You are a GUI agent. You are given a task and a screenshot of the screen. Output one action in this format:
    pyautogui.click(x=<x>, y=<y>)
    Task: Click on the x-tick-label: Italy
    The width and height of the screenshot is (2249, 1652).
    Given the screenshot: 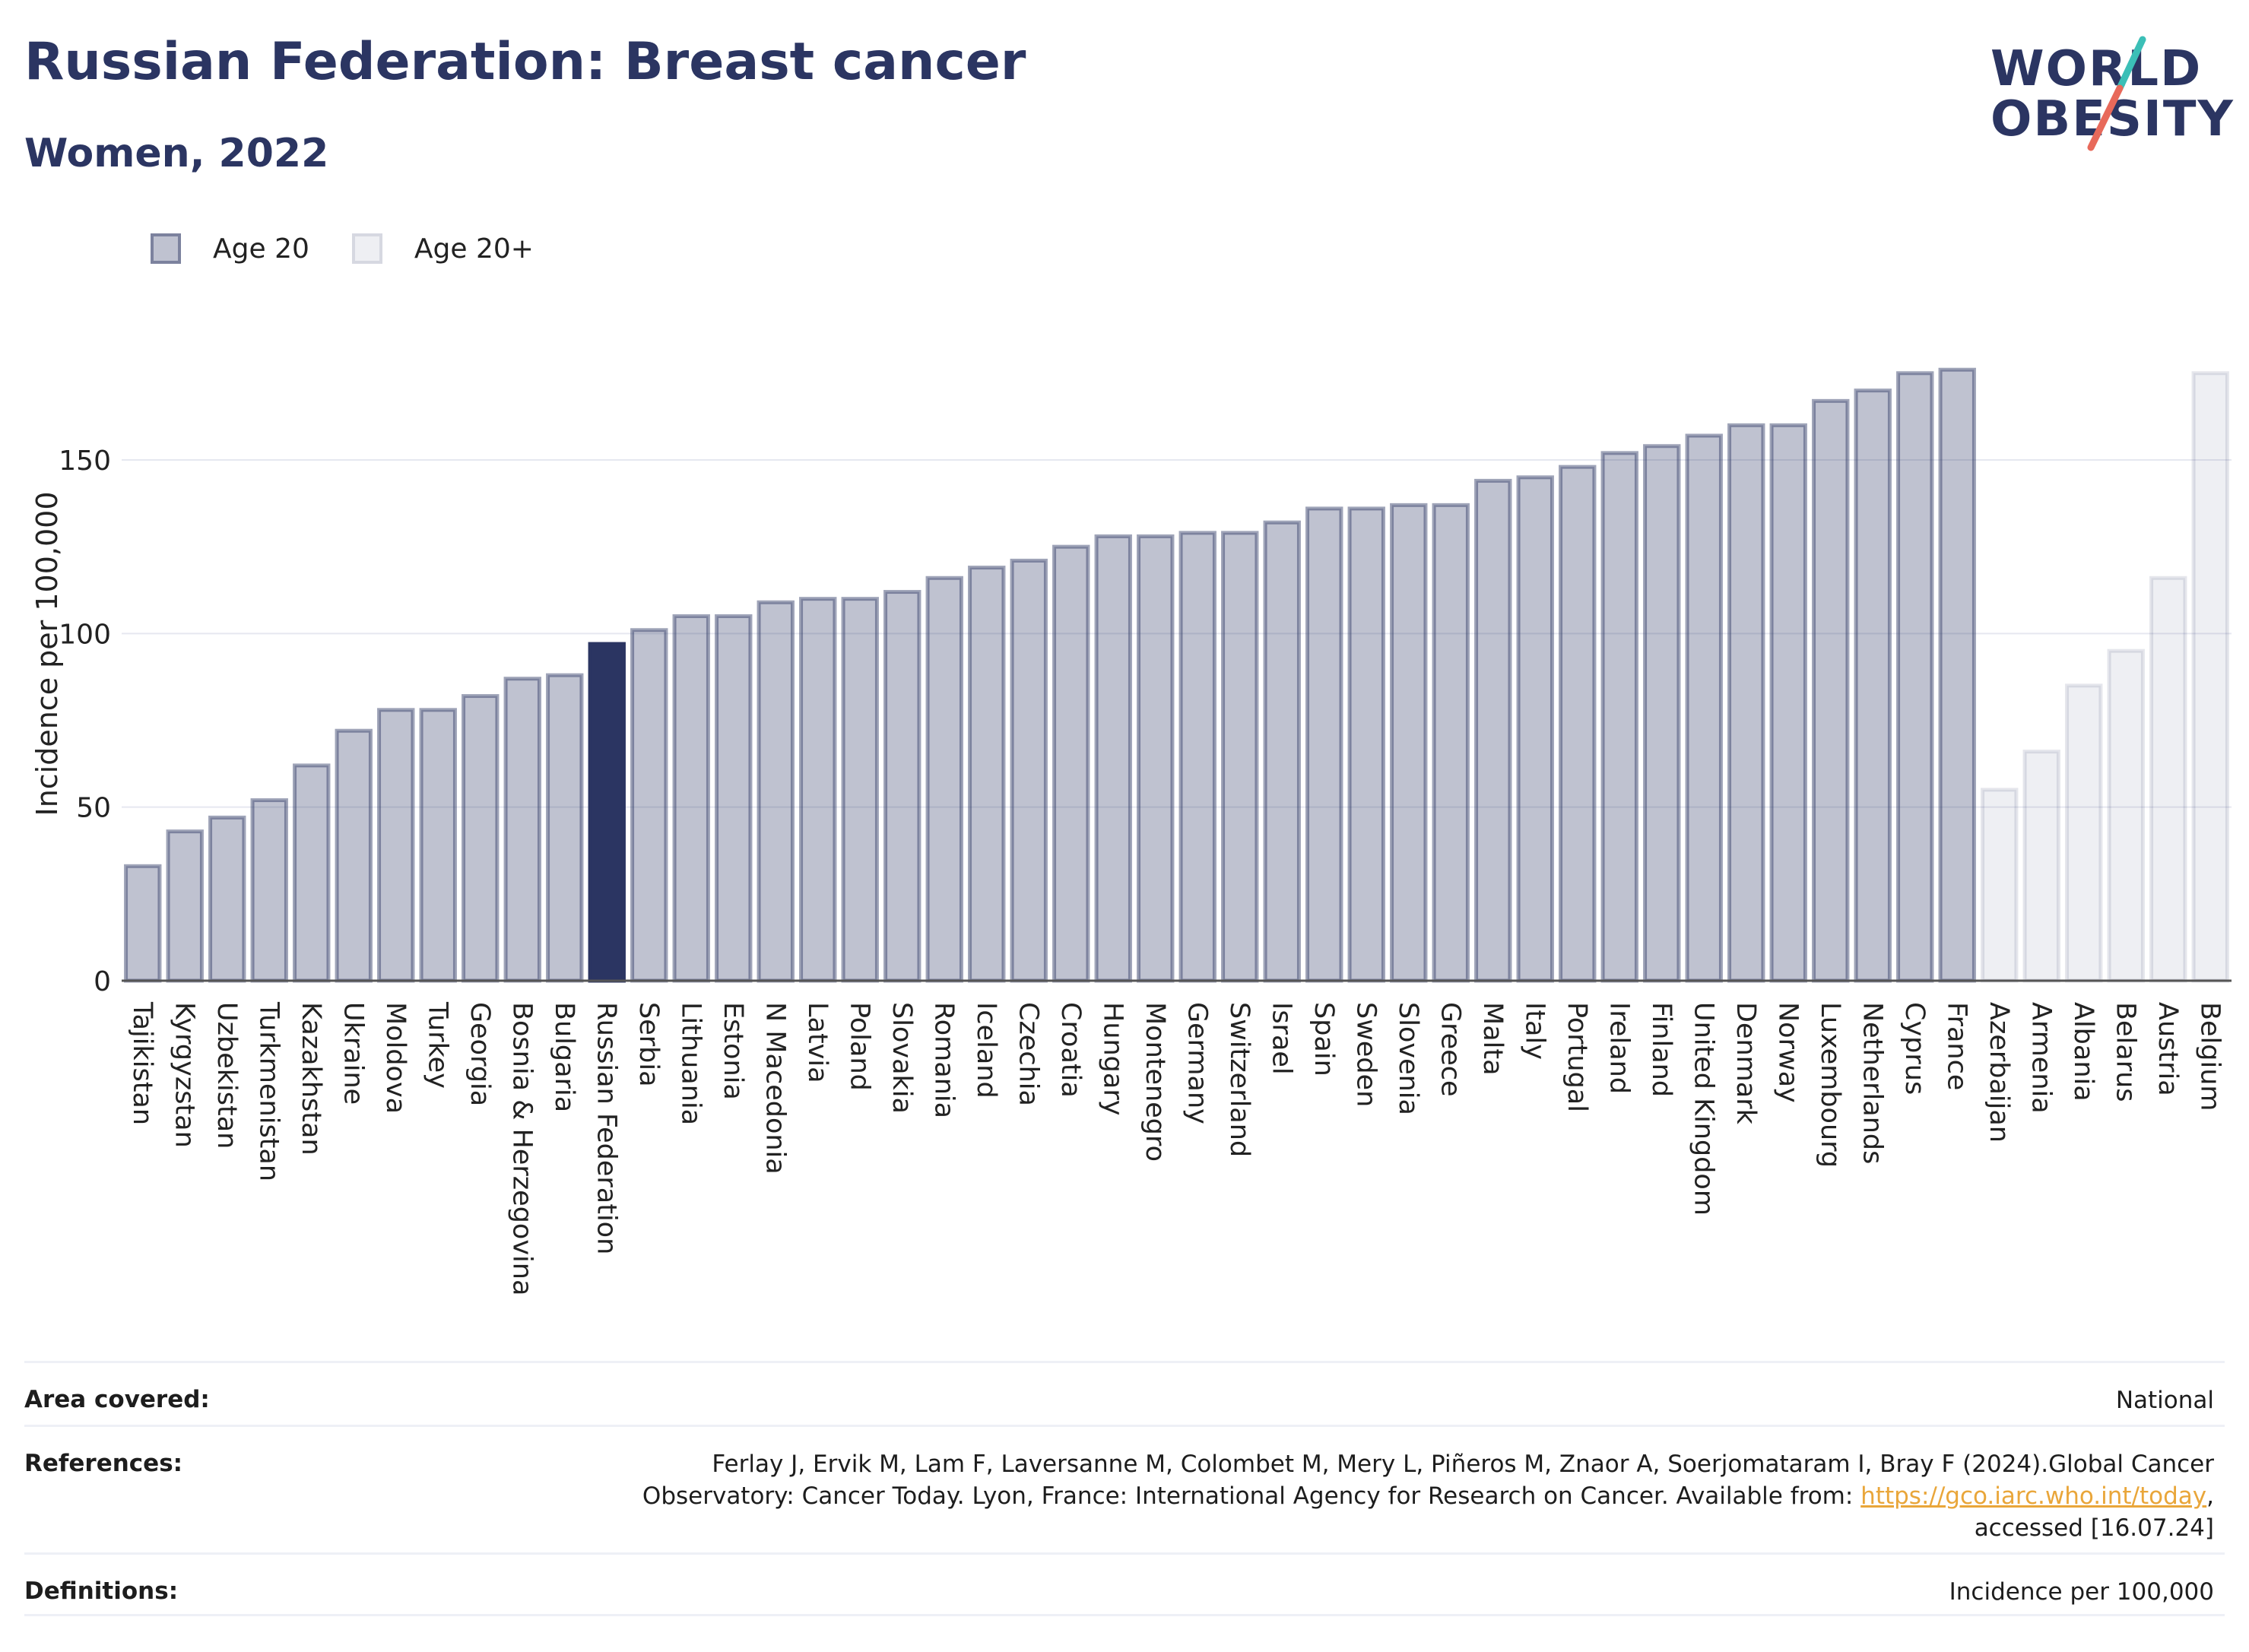 What is the action you would take?
    pyautogui.click(x=1534, y=1031)
    